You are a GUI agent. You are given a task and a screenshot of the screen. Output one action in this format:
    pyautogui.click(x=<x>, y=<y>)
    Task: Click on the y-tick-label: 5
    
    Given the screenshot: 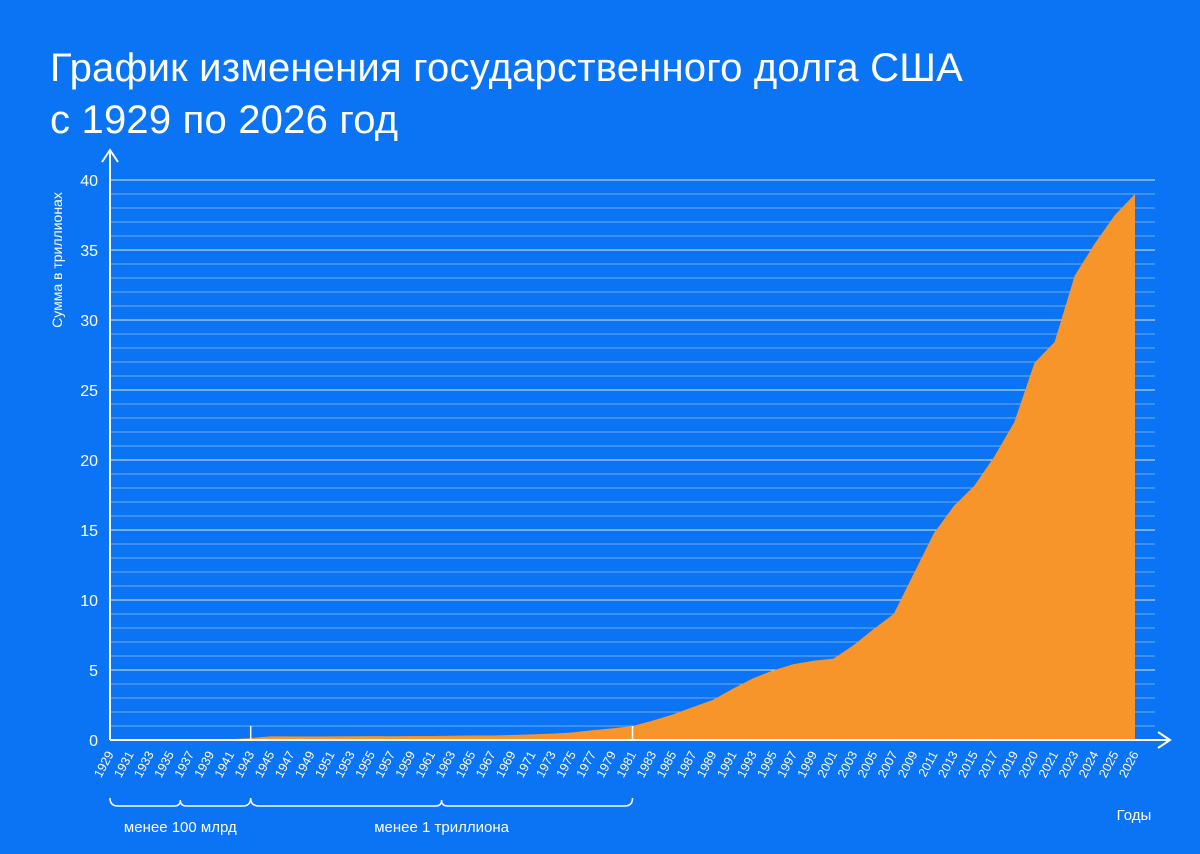 What is the action you would take?
    pyautogui.click(x=93, y=671)
    